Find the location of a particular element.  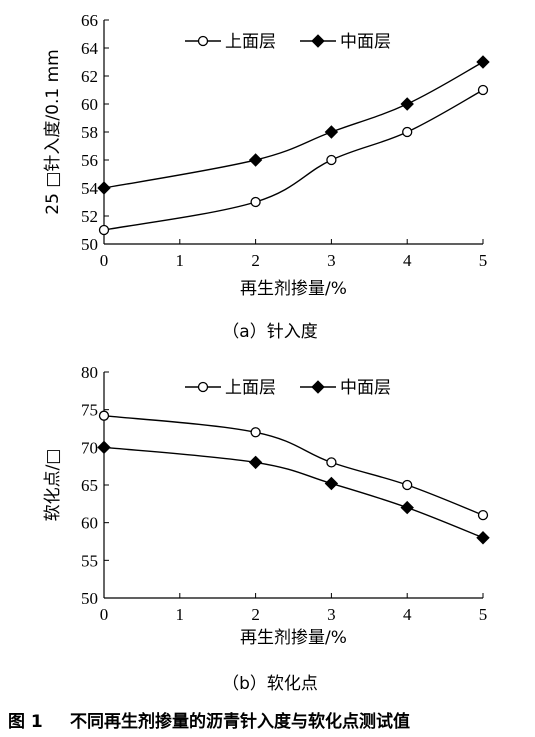

y-axis-label: 25 □针入度/0.1 mm is located at coordinates (53, 131).